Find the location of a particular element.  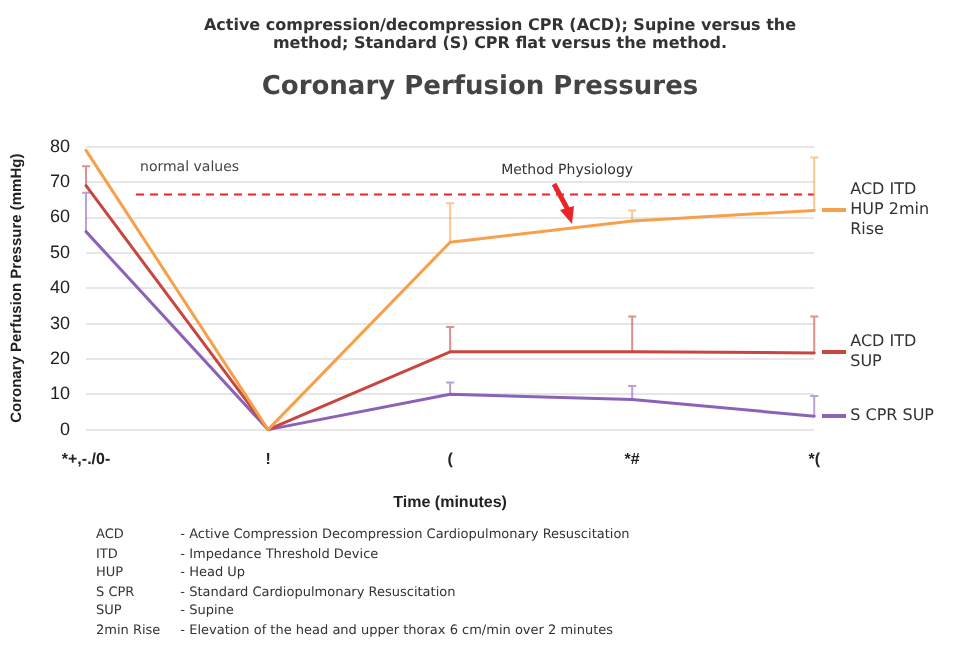

x-axis-title: Time (minutes) is located at coordinates (450, 501).